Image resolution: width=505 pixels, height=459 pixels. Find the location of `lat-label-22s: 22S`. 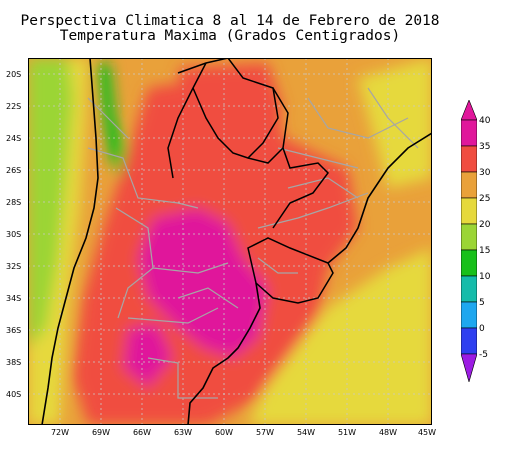

lat-label-22s: 22S is located at coordinates (14, 106).